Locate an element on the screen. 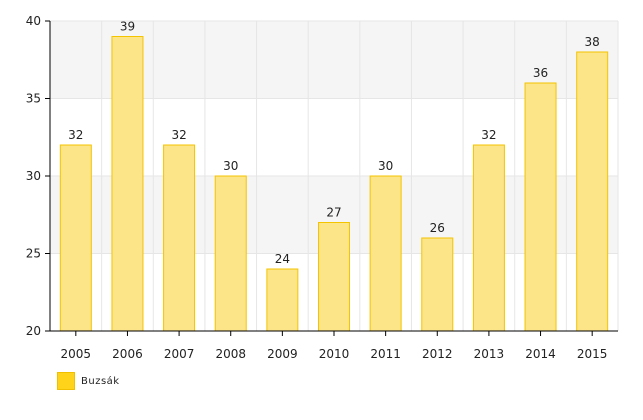  y-tick-label: 25 is located at coordinates (33, 254).